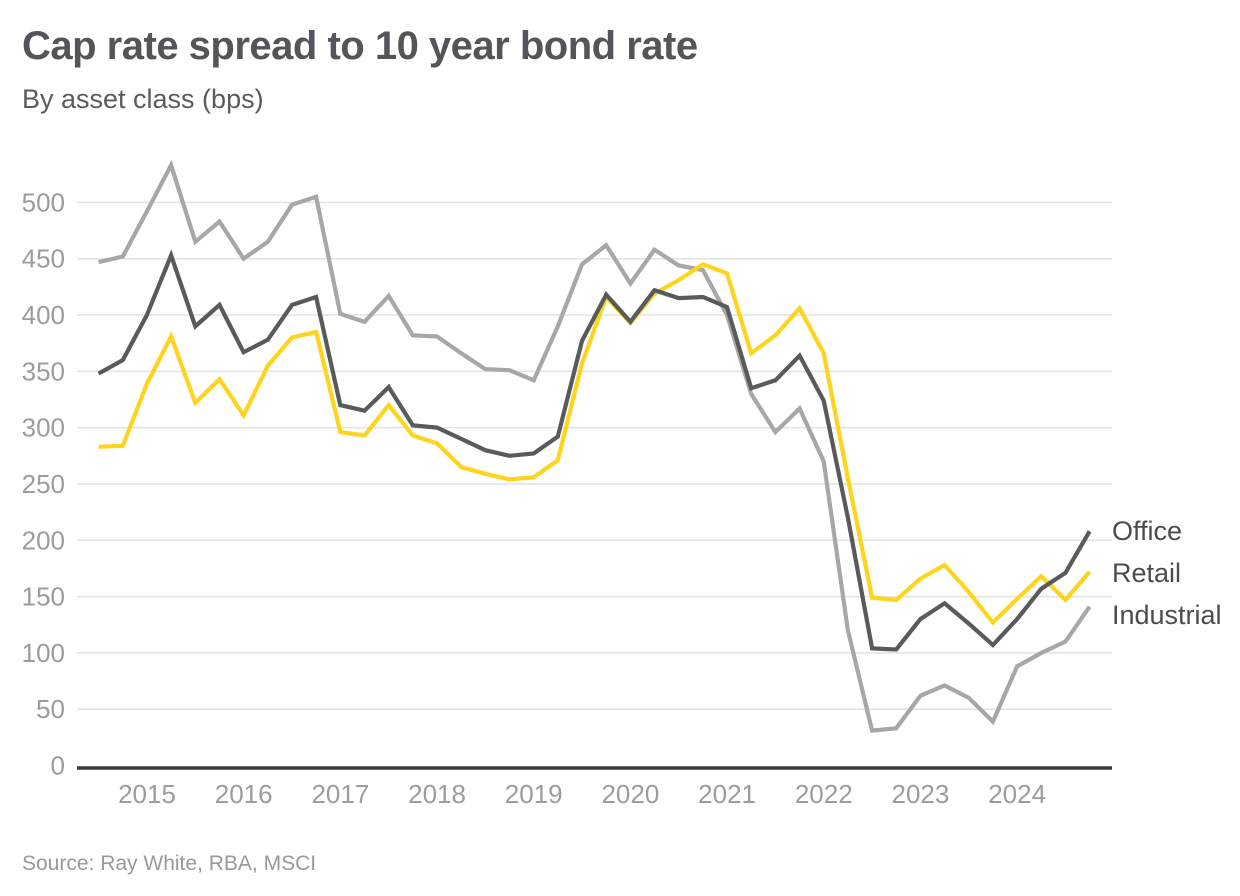 This screenshot has height=896, width=1240. I want to click on x-tick-label-2022: 2022, so click(824, 794).